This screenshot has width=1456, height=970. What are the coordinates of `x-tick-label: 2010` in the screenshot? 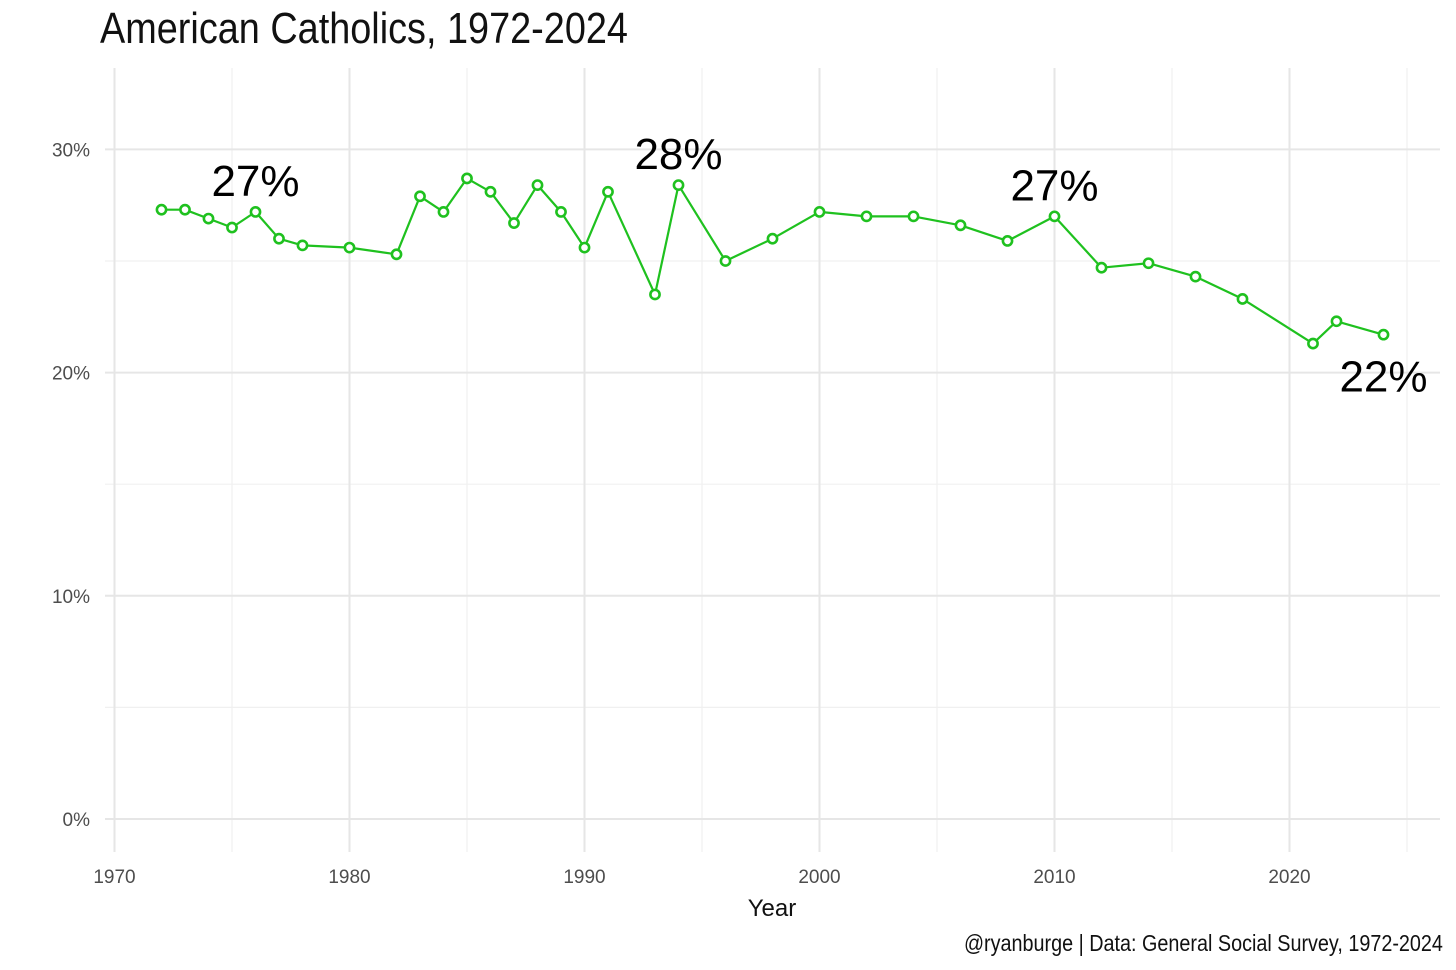 It's located at (1054, 877).